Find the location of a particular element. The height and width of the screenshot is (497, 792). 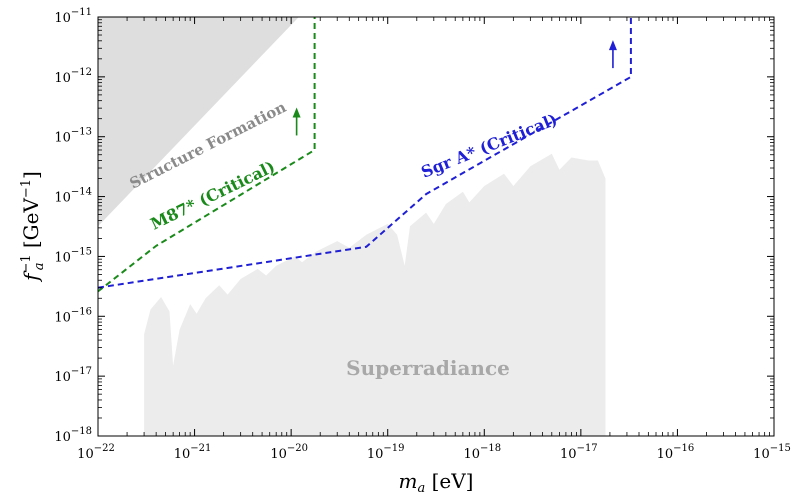

svg-text: ma [eV] is located at coordinates (436, 482).